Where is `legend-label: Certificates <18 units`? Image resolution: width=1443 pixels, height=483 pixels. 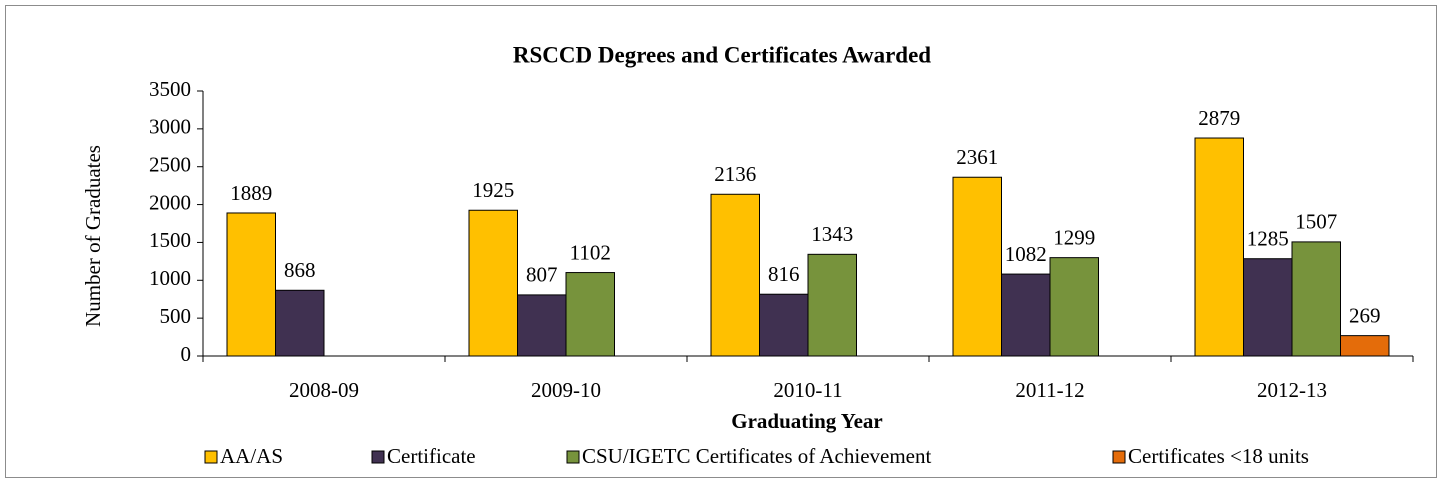
legend-label: Certificates <18 units is located at coordinates (1218, 456).